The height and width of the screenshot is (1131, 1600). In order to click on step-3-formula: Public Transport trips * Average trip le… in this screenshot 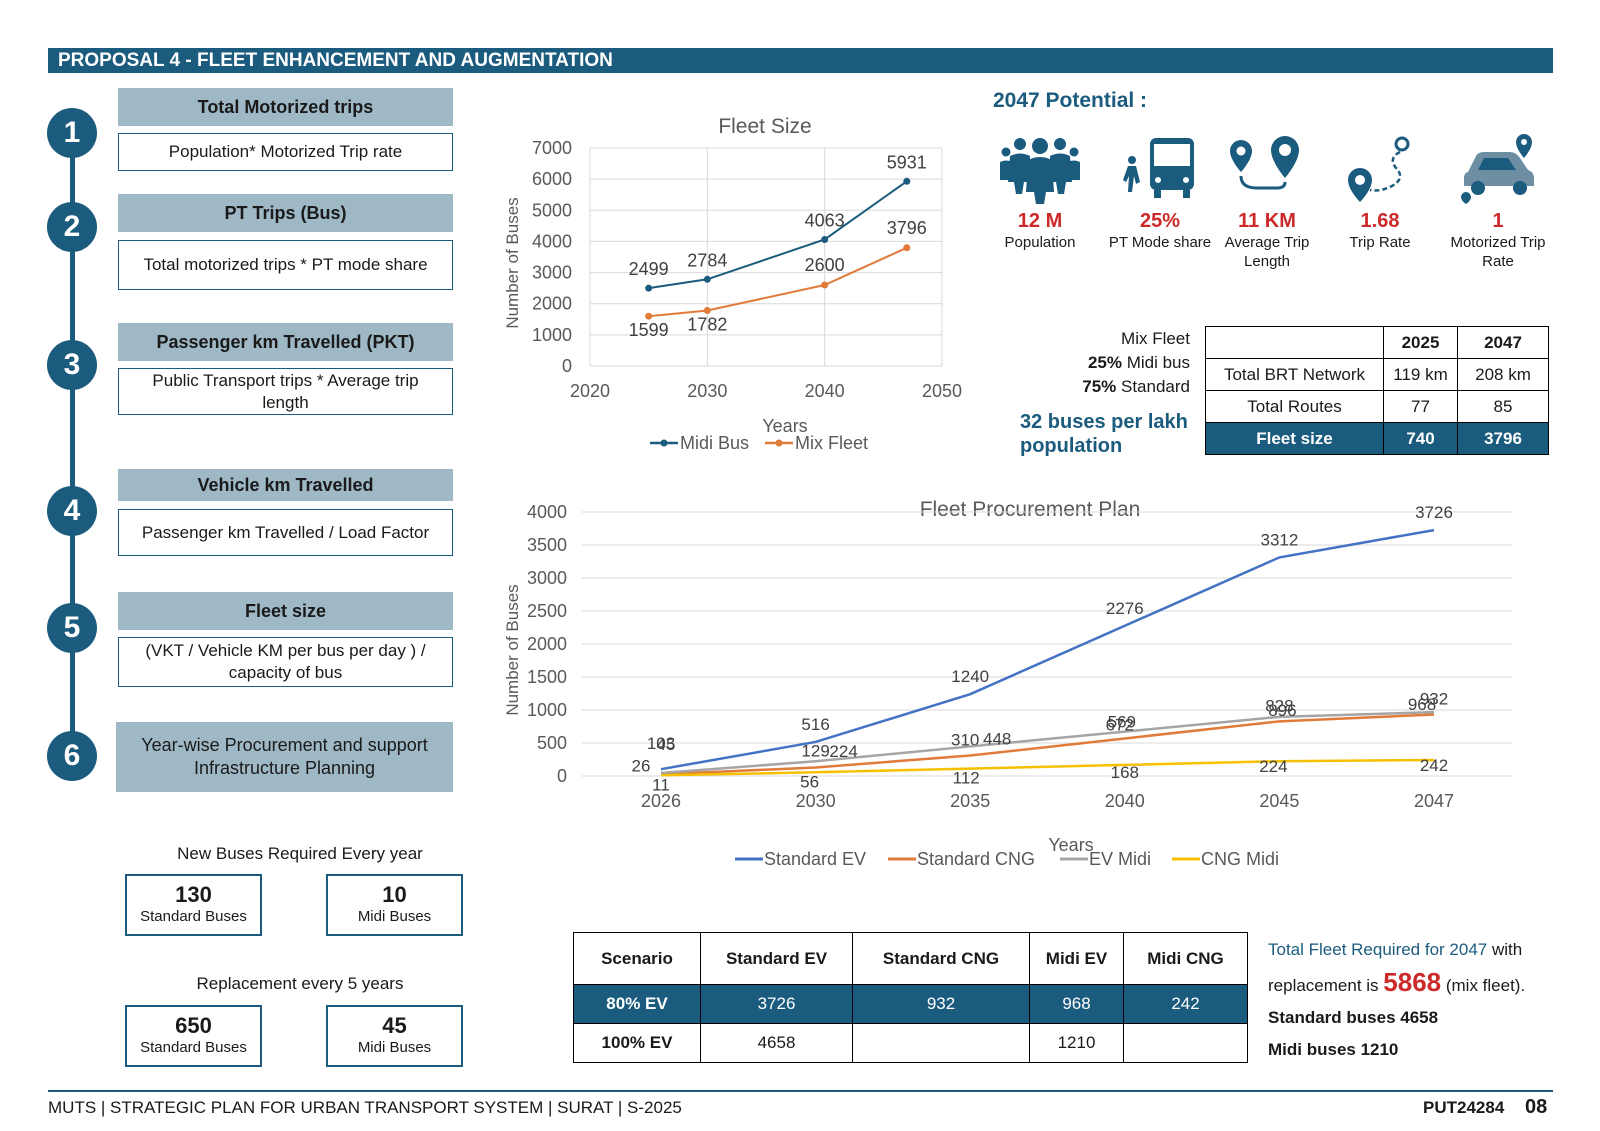, I will do `click(285, 391)`.